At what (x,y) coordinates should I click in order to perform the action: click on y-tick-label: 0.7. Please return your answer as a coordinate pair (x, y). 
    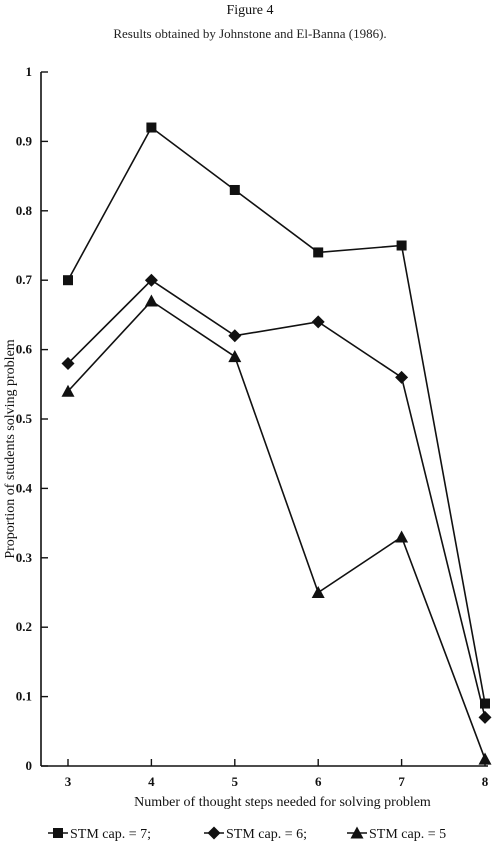
    Looking at the image, I should click on (24, 279).